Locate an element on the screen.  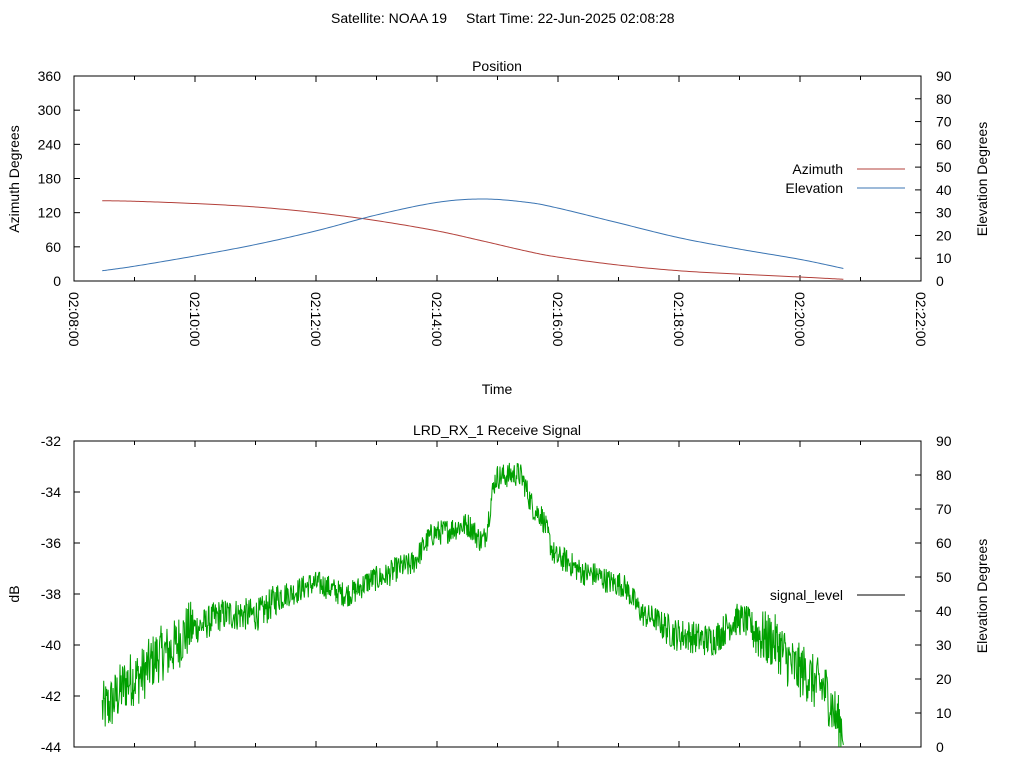
signal-right-tick-label: 0 is located at coordinates (940, 747).